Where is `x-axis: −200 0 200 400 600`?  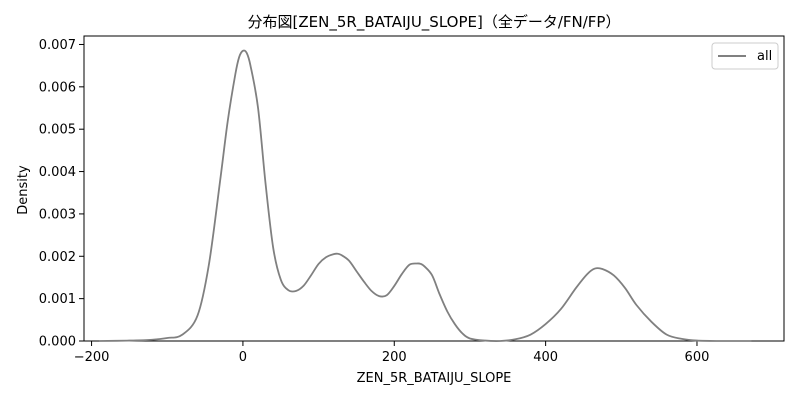
x-axis: −200 0 200 400 600 is located at coordinates (392, 353).